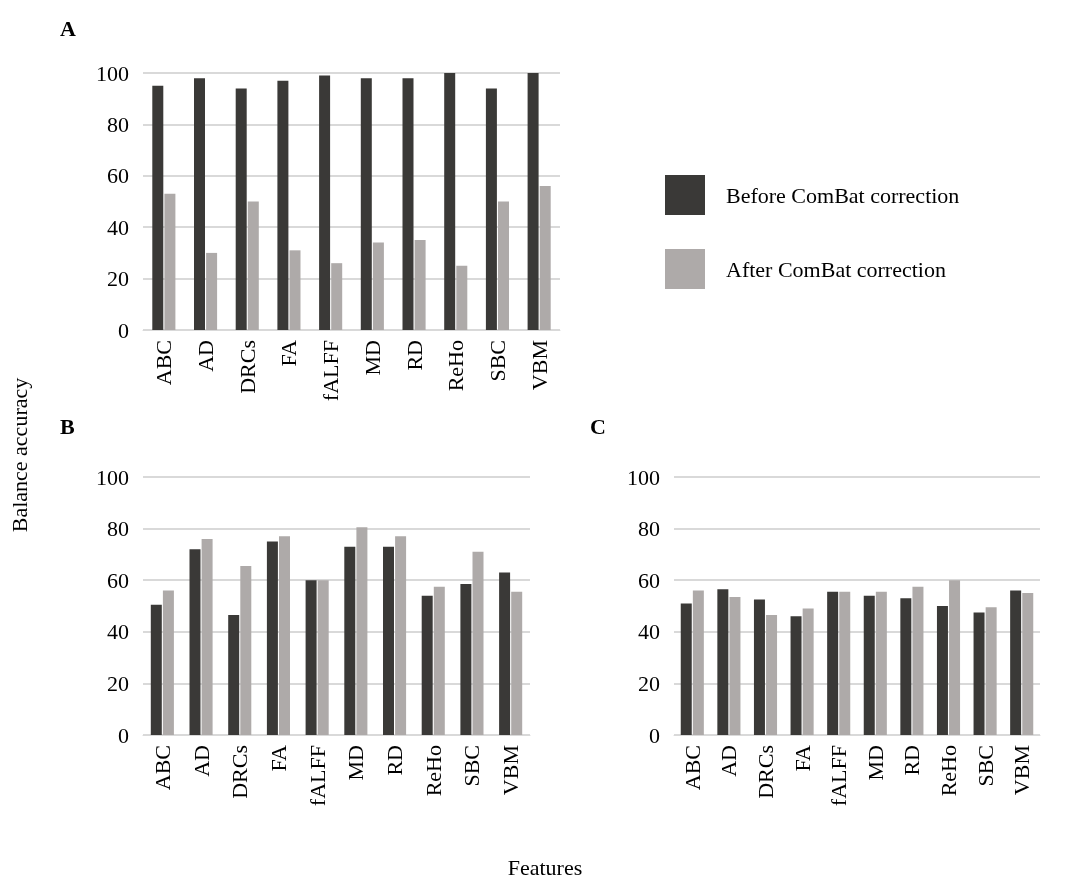 This screenshot has width=1089, height=888. I want to click on legend-label: Before ComBat correction, so click(843, 195).